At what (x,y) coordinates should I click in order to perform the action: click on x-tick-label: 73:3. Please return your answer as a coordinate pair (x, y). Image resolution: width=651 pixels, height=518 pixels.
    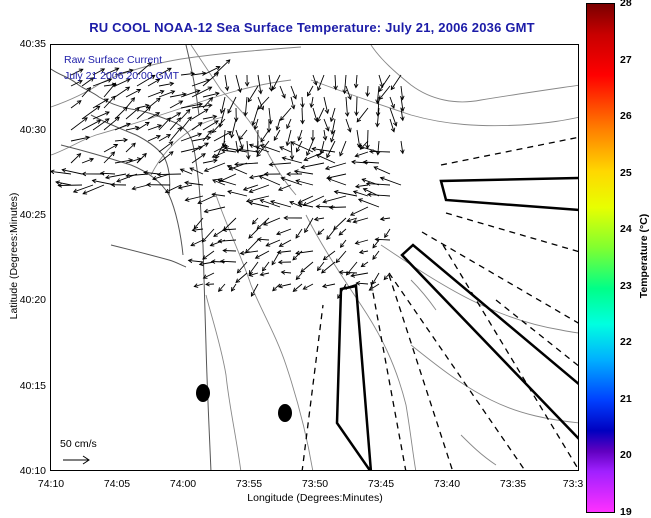
    Looking at the image, I should click on (573, 484).